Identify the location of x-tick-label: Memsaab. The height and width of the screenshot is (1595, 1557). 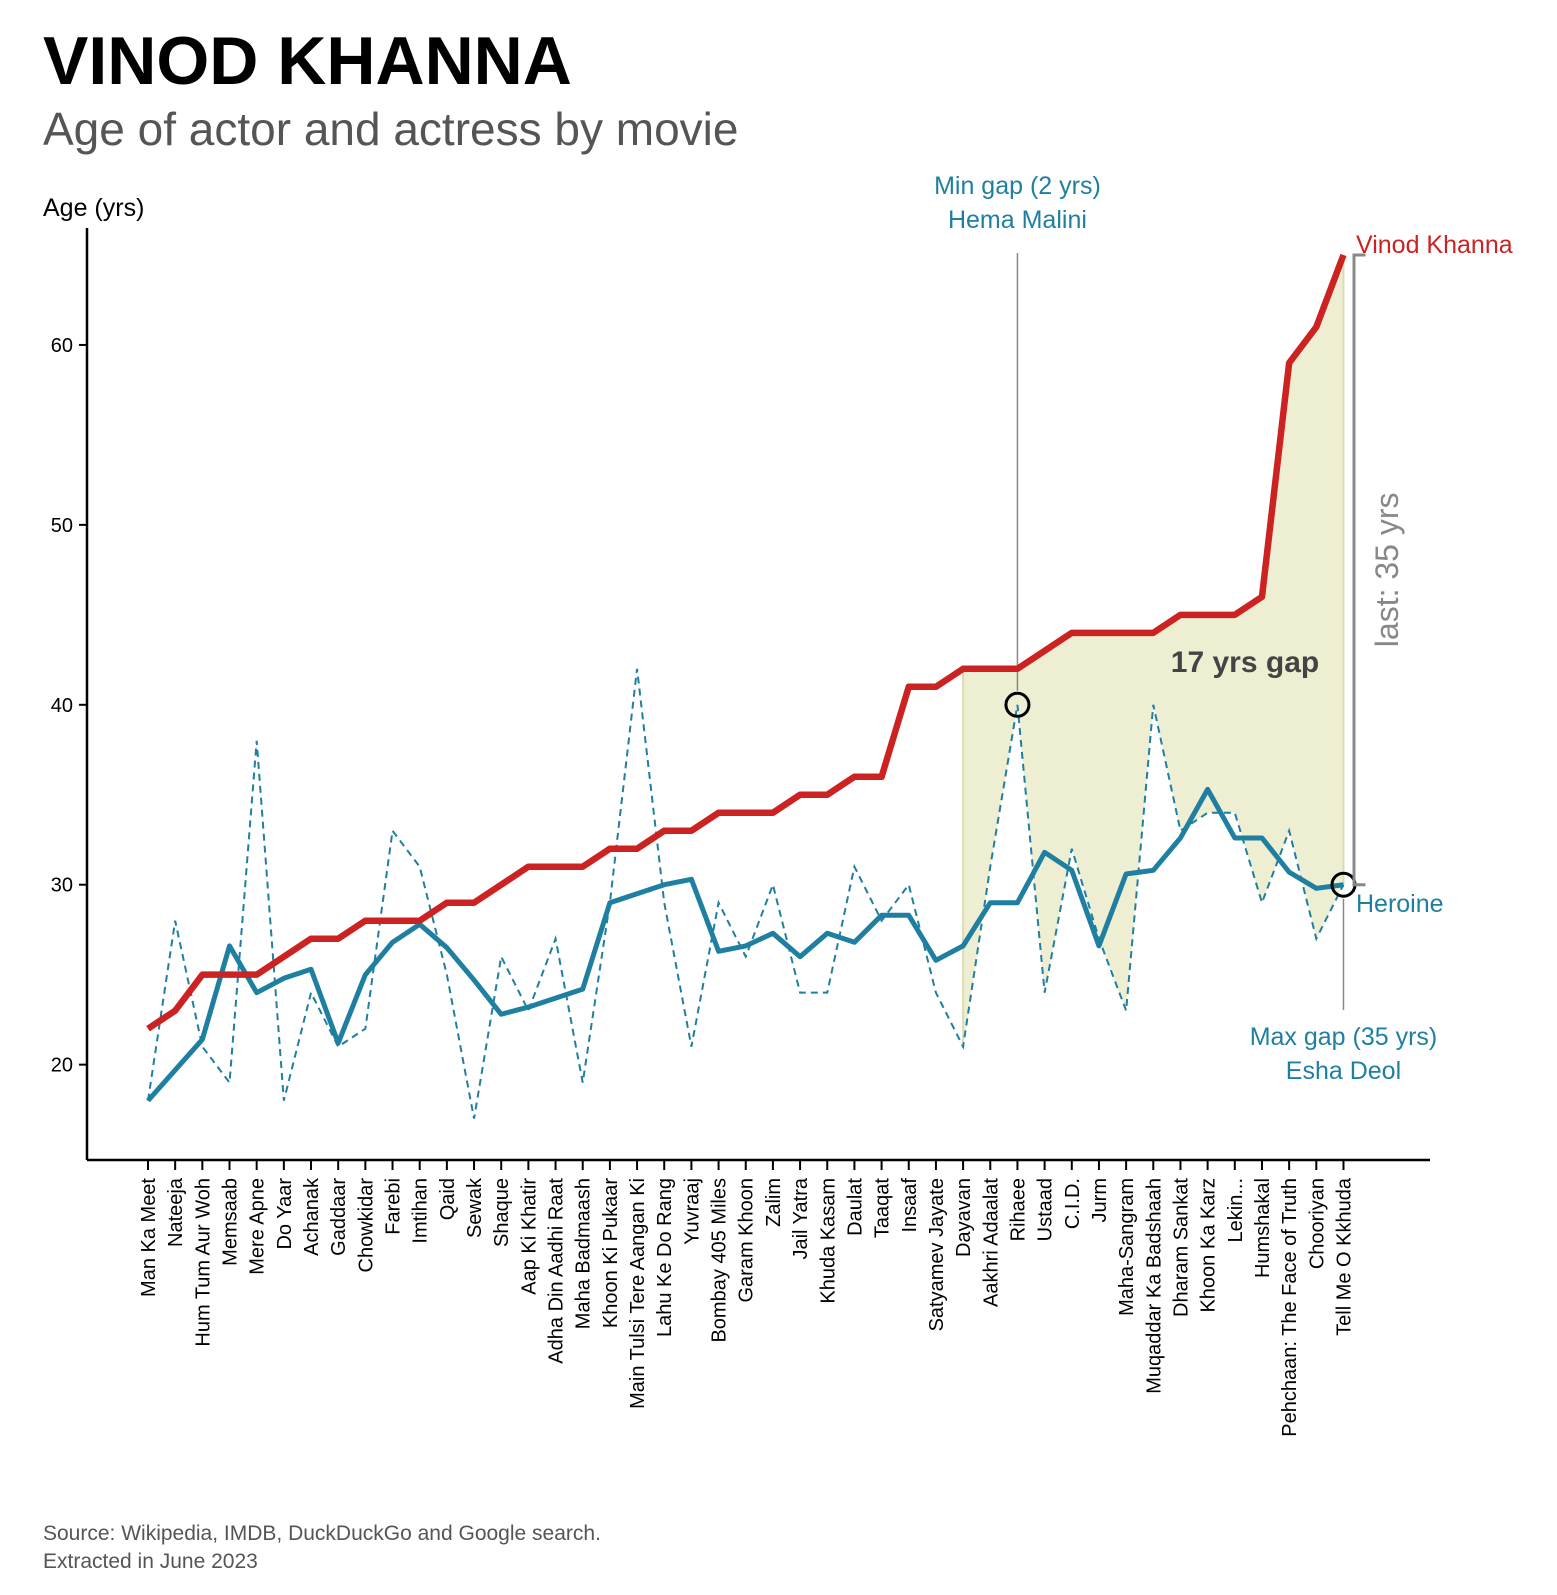
(231, 1222).